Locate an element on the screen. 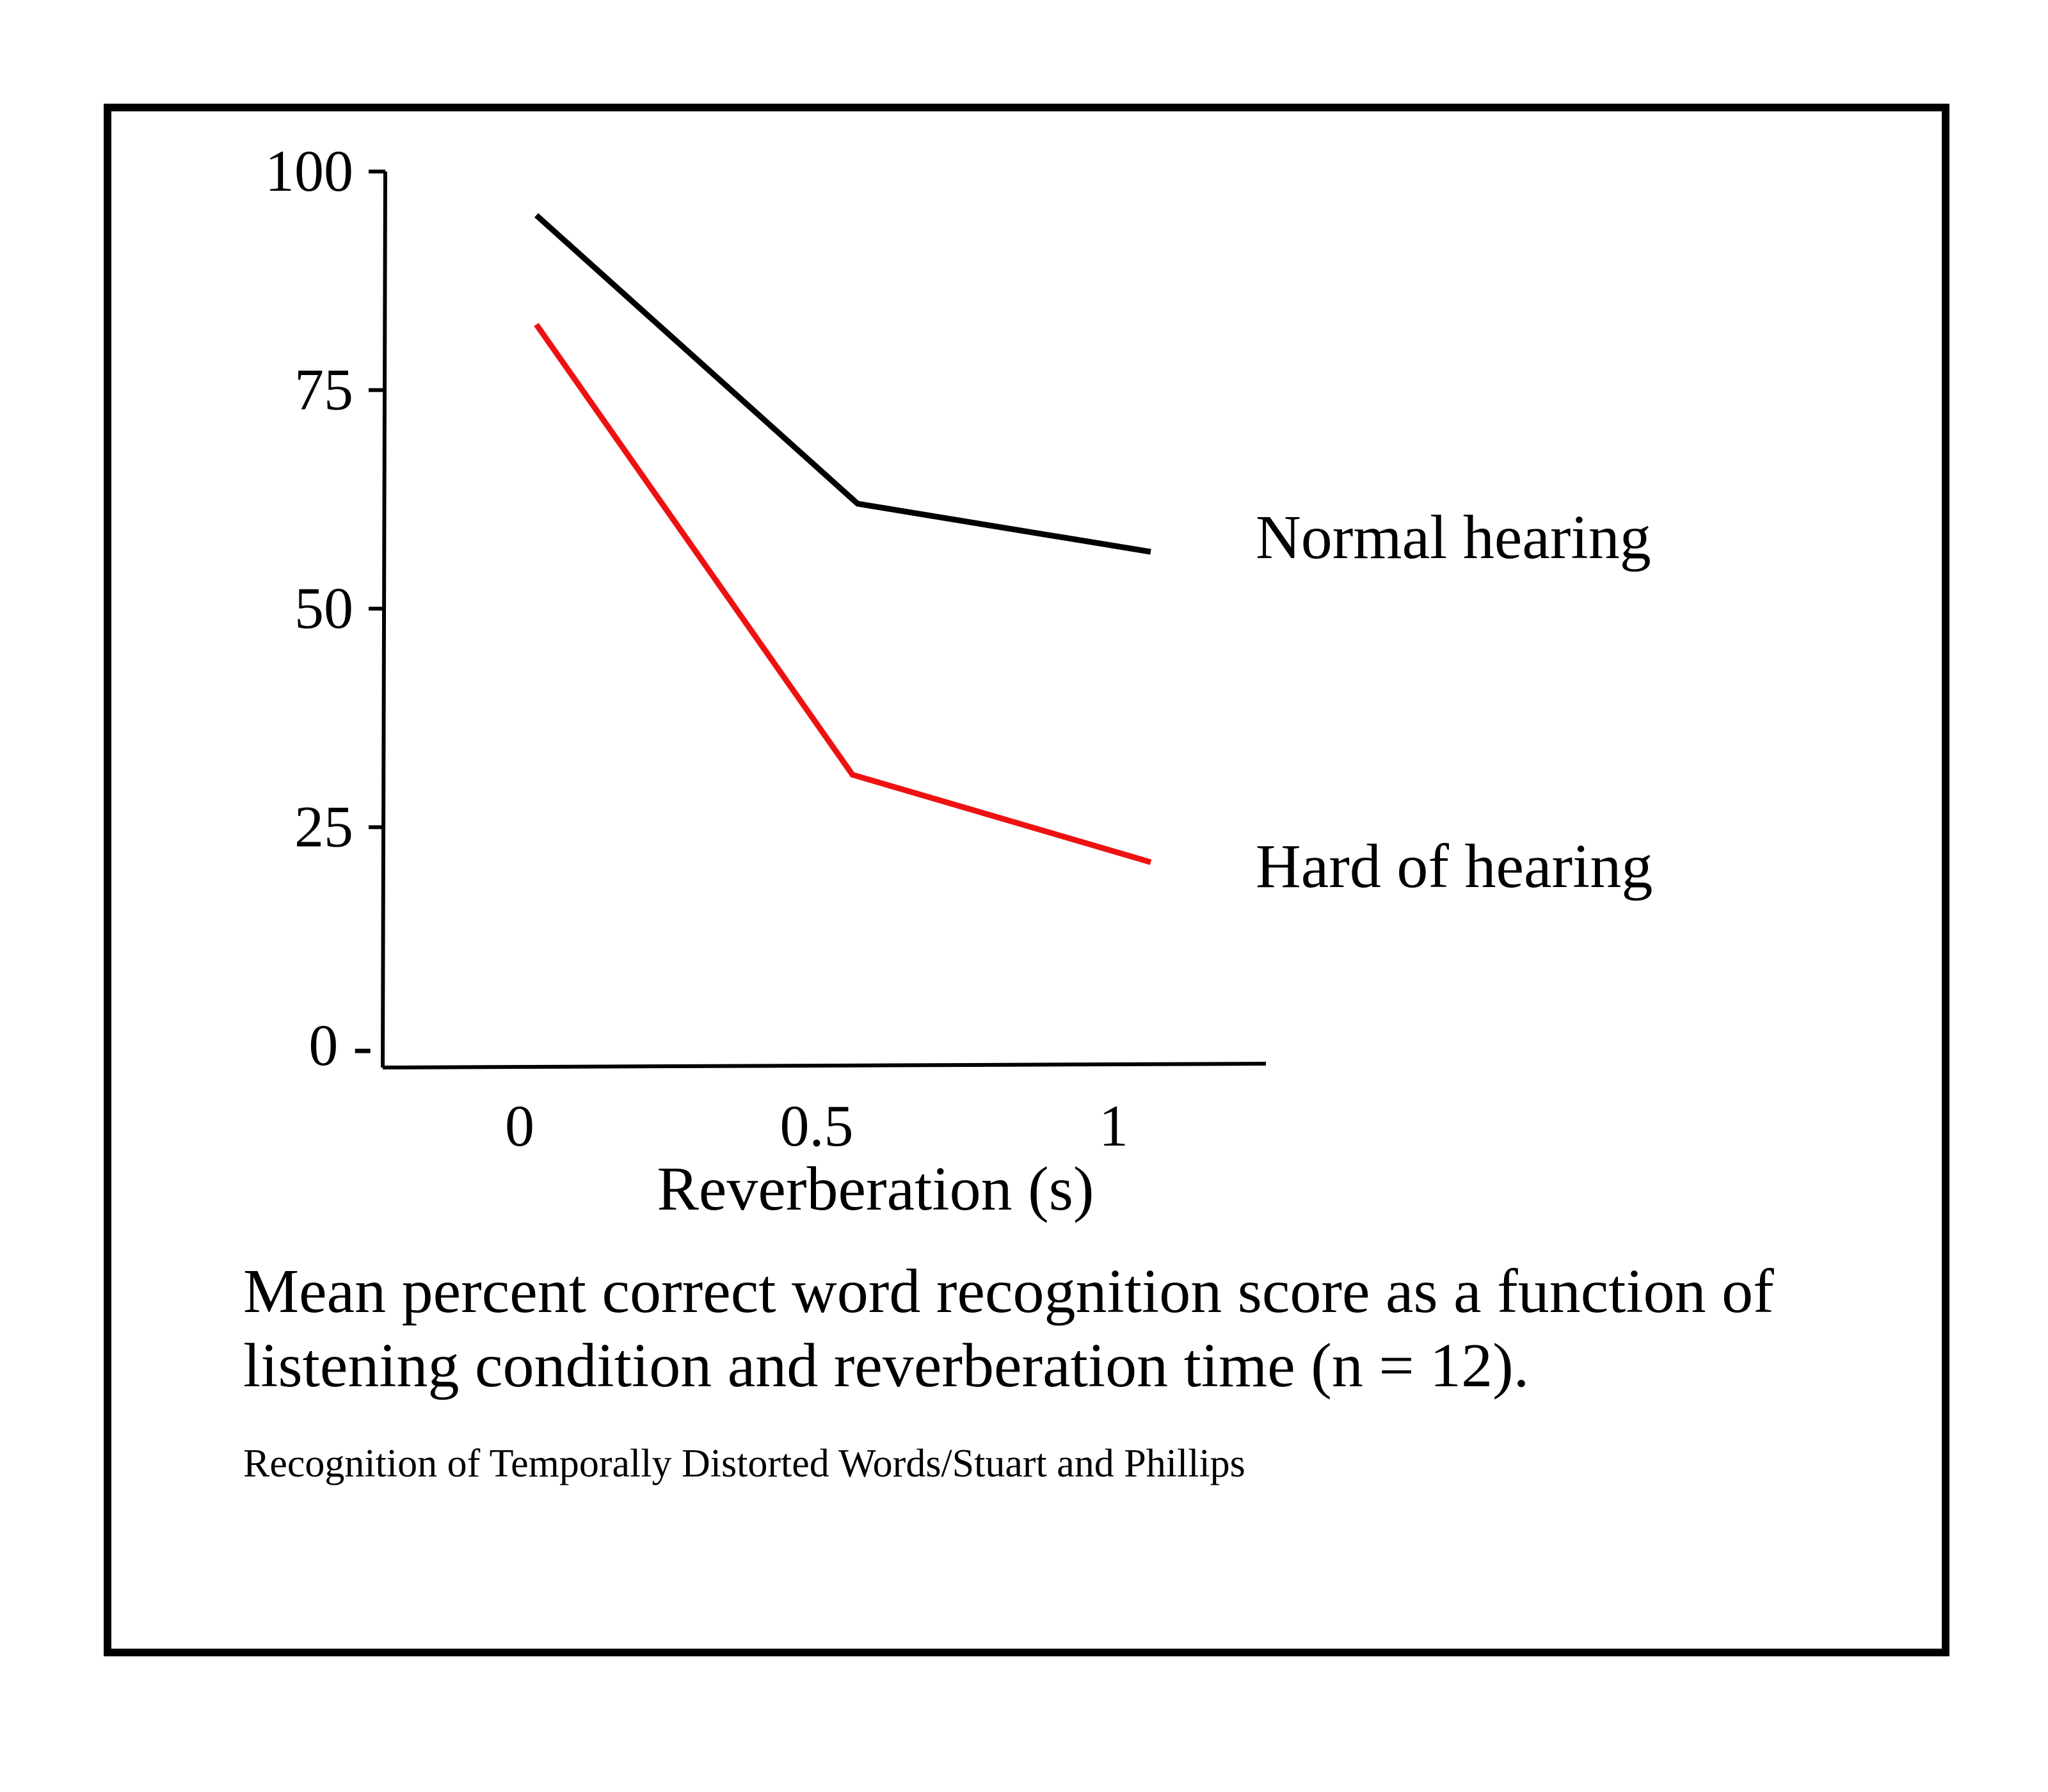 This screenshot has height=1792, width=2048. series-line-normal-hearing is located at coordinates (842, 383).